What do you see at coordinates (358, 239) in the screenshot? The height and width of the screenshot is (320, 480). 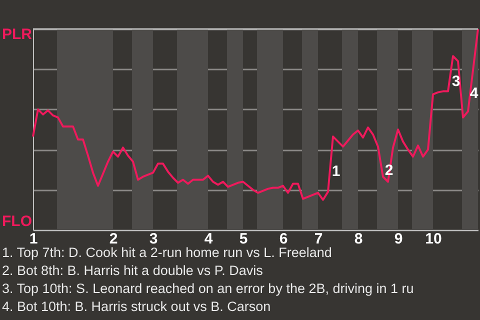 I see `x-tick-label: 8` at bounding box center [358, 239].